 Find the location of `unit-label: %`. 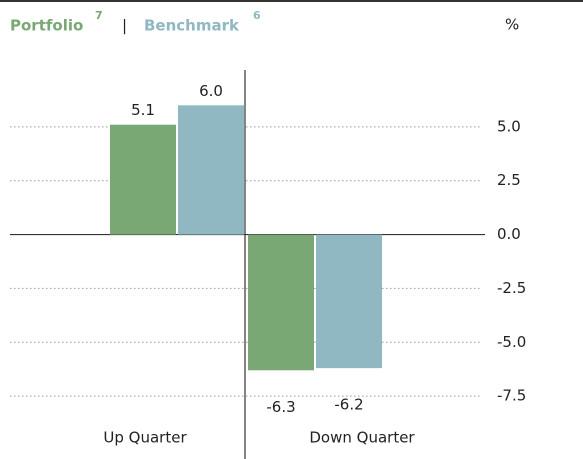

unit-label: % is located at coordinates (512, 25).